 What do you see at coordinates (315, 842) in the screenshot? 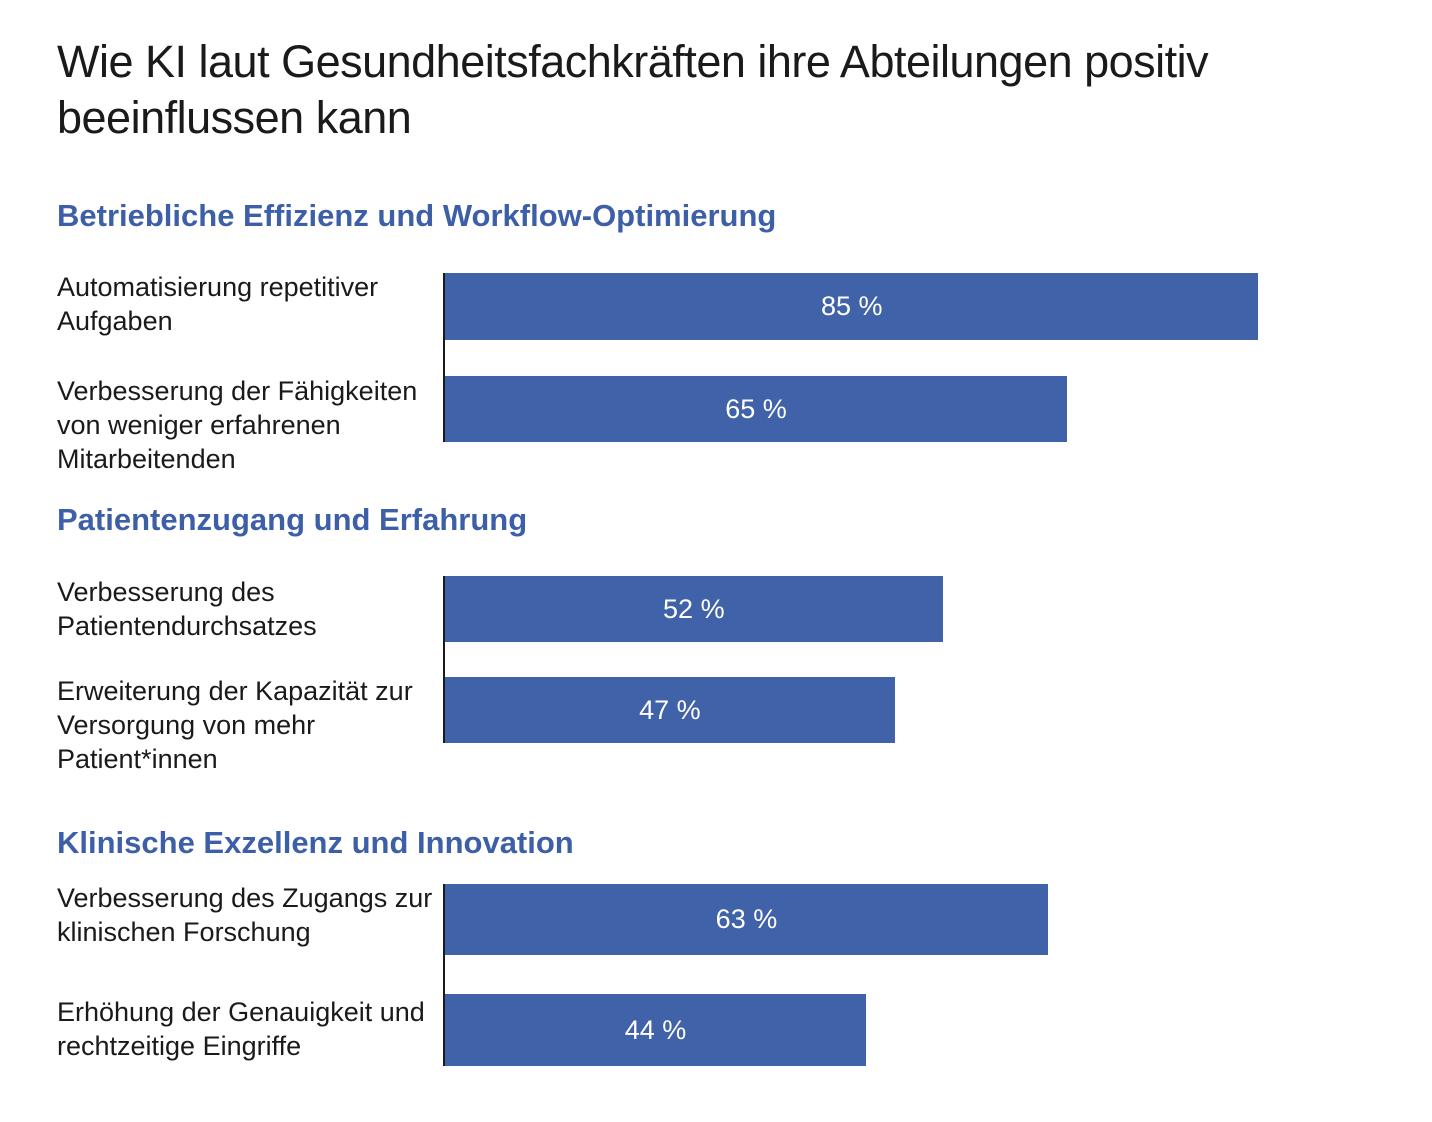
I see `group-title-clinical-excellence: Klinische Exzellenz und Innovation` at bounding box center [315, 842].